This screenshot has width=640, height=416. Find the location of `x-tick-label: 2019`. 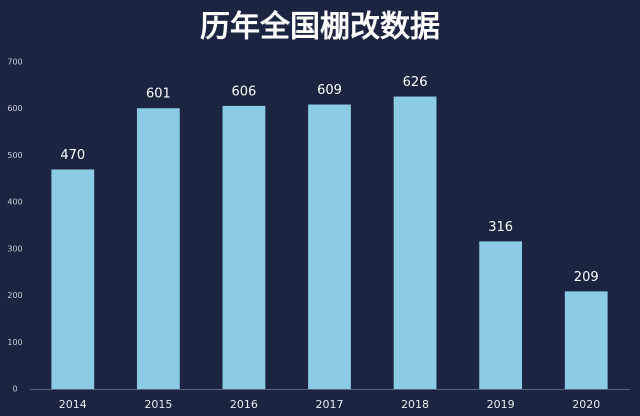

x-tick-label: 2019 is located at coordinates (501, 404).